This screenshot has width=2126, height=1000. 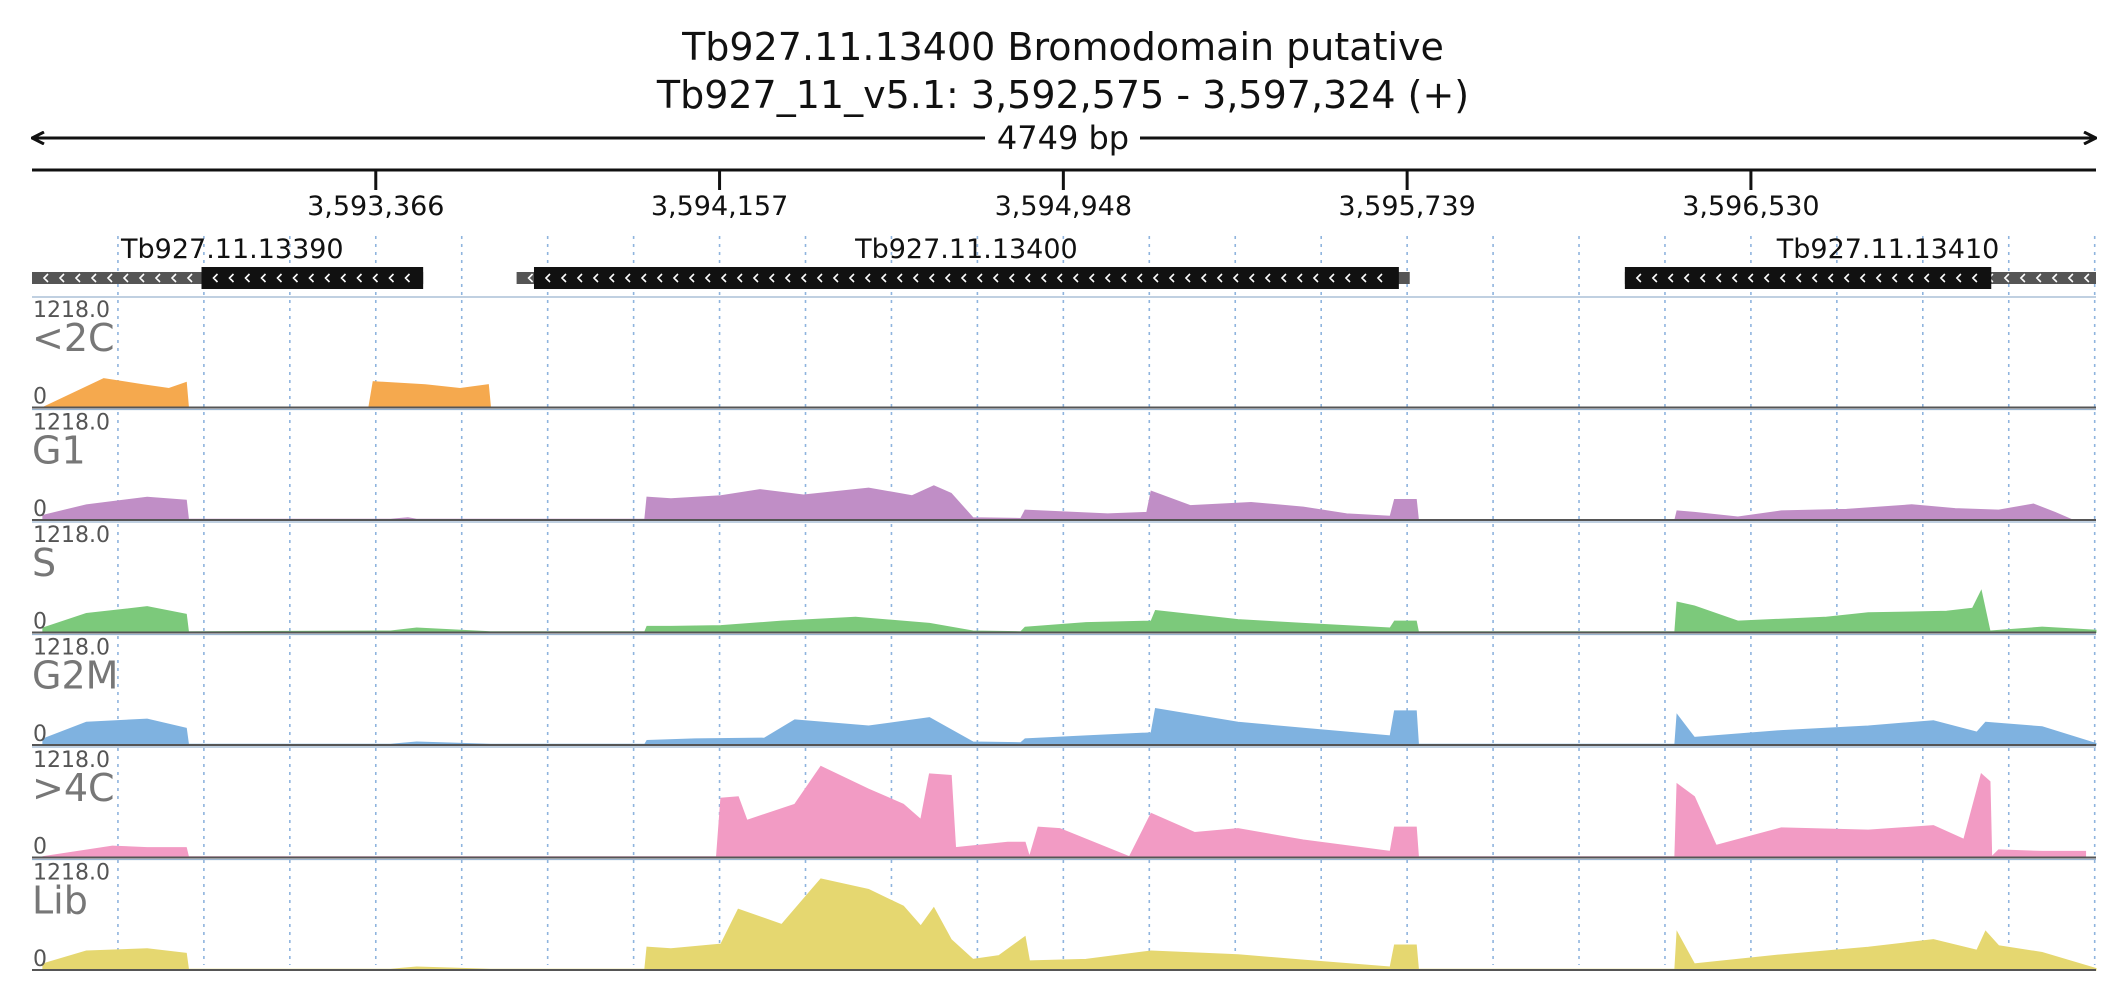 I want to click on gene-label: Tb927.11.13400, so click(x=966, y=249).